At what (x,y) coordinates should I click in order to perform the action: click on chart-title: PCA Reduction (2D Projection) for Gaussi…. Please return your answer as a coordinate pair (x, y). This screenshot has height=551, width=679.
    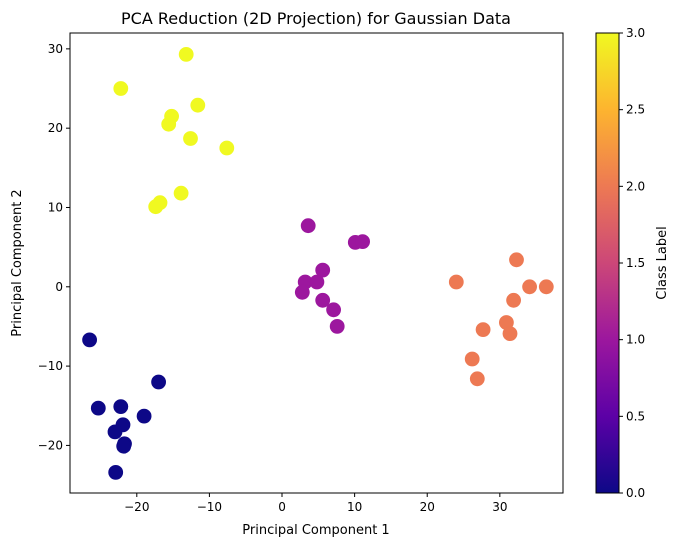
    Looking at the image, I should click on (316, 18).